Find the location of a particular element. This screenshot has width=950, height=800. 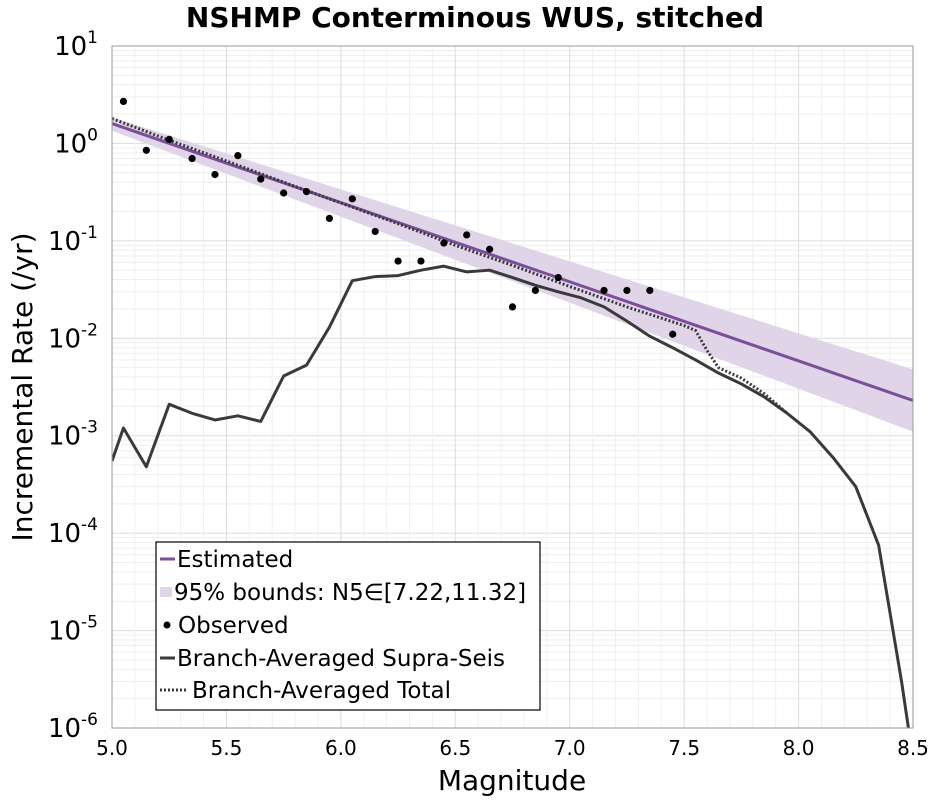

y-tick-label: 10⁻³ is located at coordinates (73, 435).